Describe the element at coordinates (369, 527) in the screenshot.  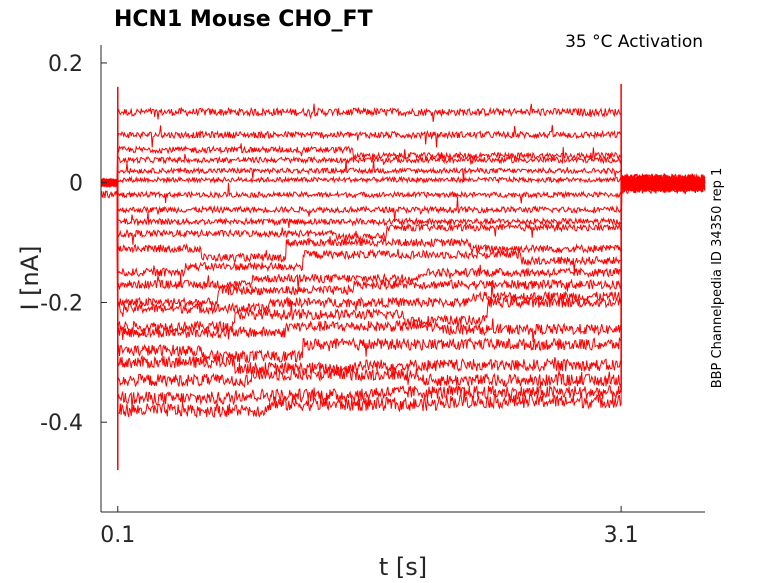
I see `x-tick-group: 0.1 3.1` at that location.